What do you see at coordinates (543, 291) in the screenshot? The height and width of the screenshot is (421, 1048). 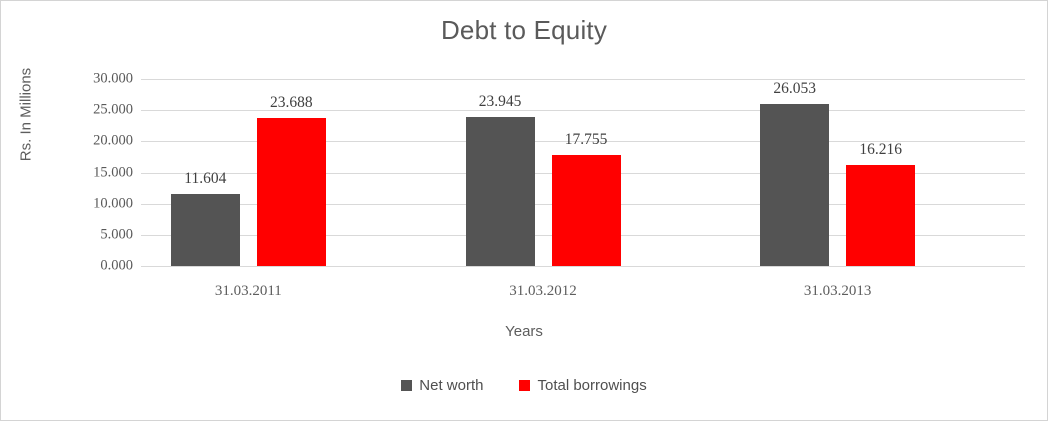 I see `x-axis-category-label: 31.03.2012` at bounding box center [543, 291].